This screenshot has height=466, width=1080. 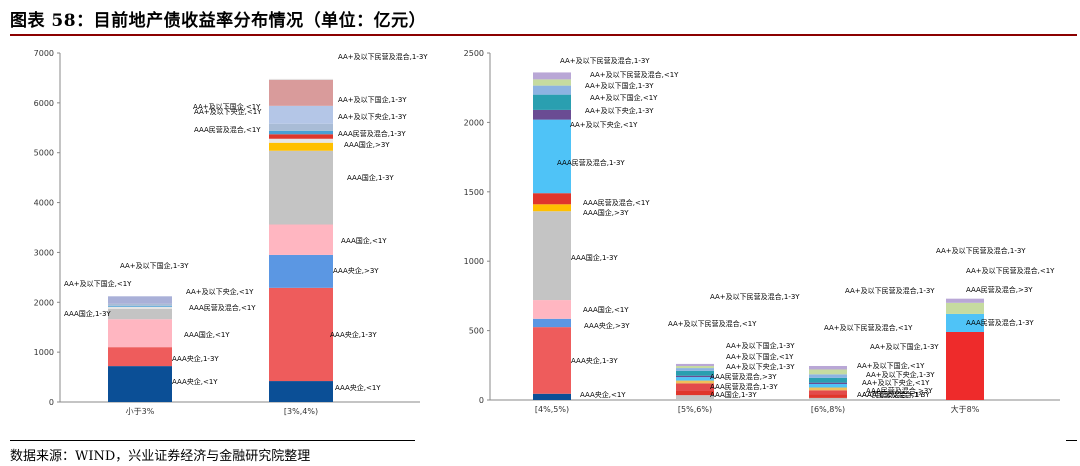 What do you see at coordinates (474, 192) in the screenshot?
I see `y-tick-label: 1500` at bounding box center [474, 192].